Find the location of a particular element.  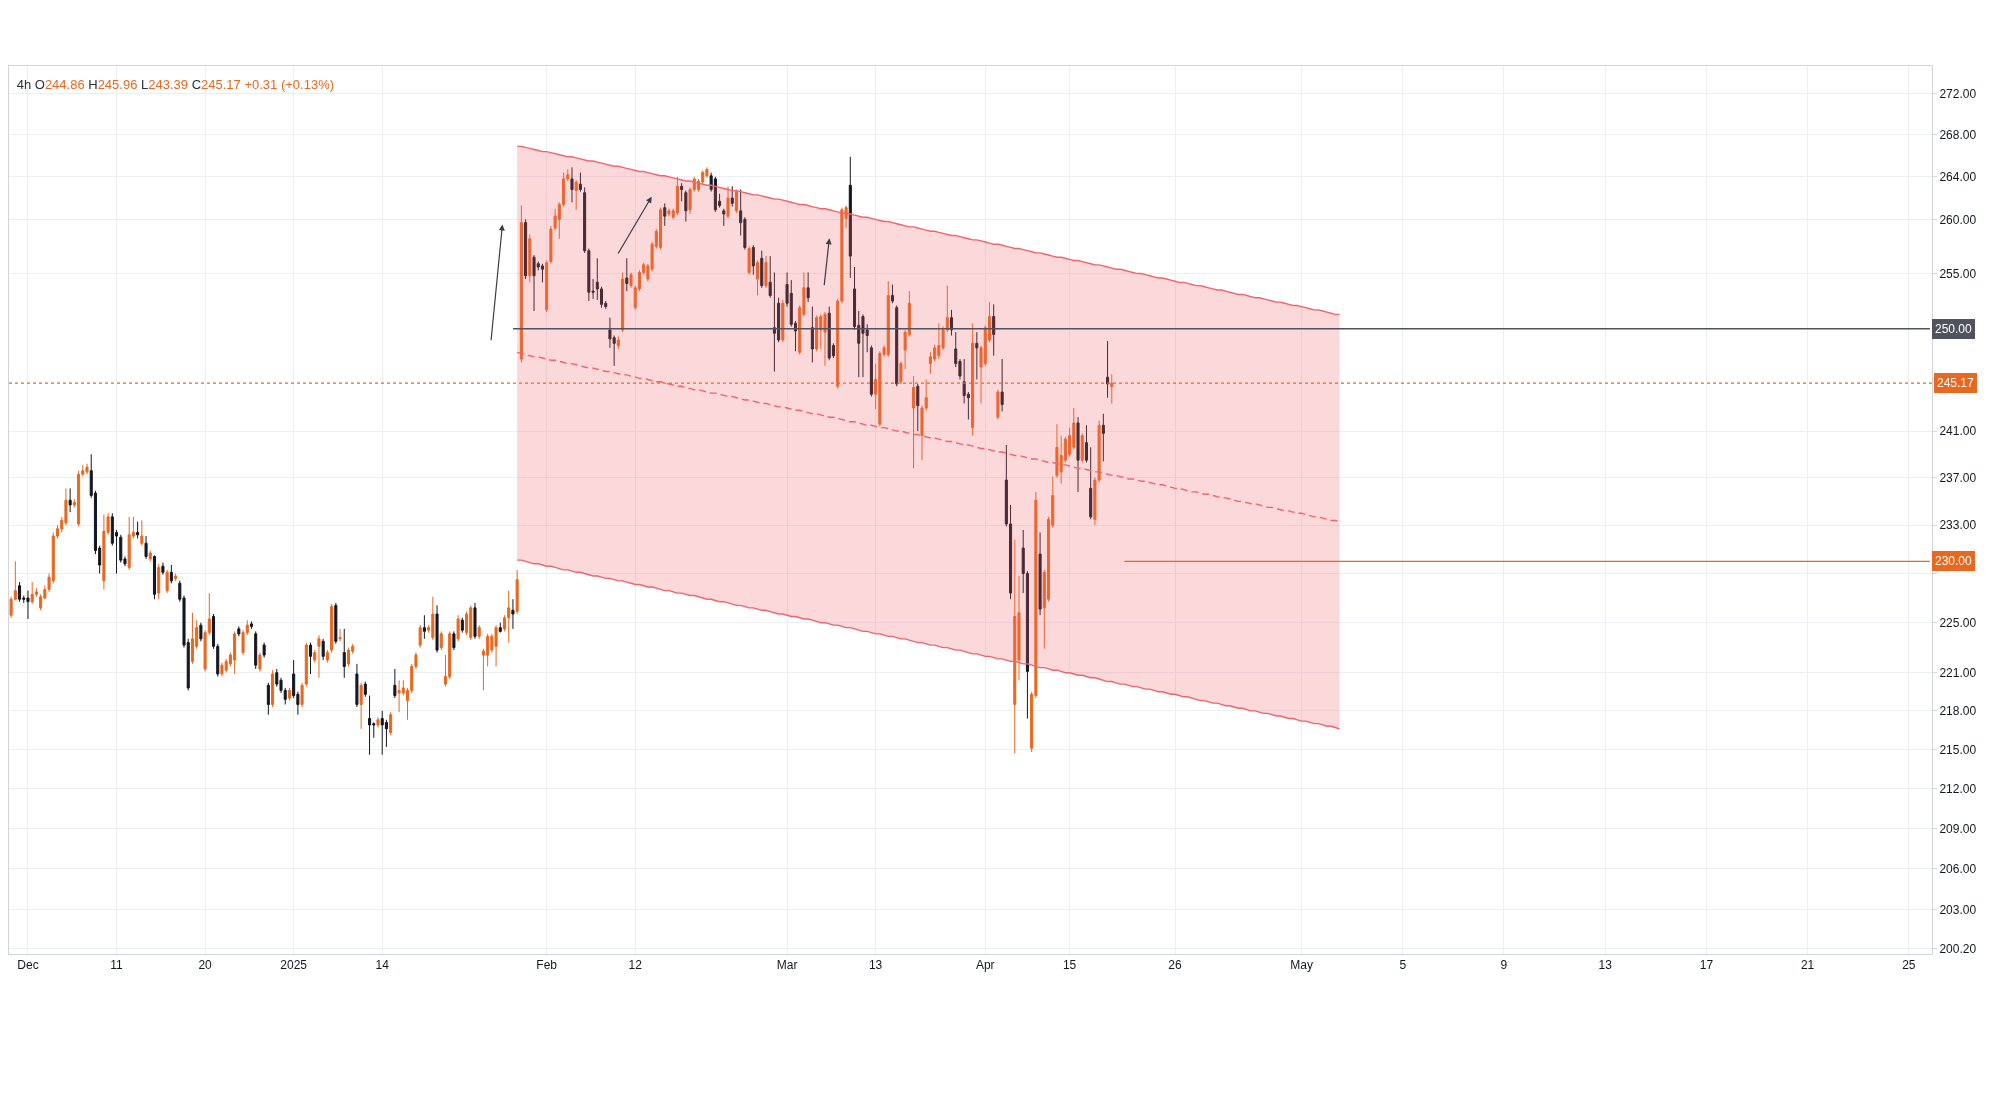

data-label: 230.00 is located at coordinates (1954, 561).